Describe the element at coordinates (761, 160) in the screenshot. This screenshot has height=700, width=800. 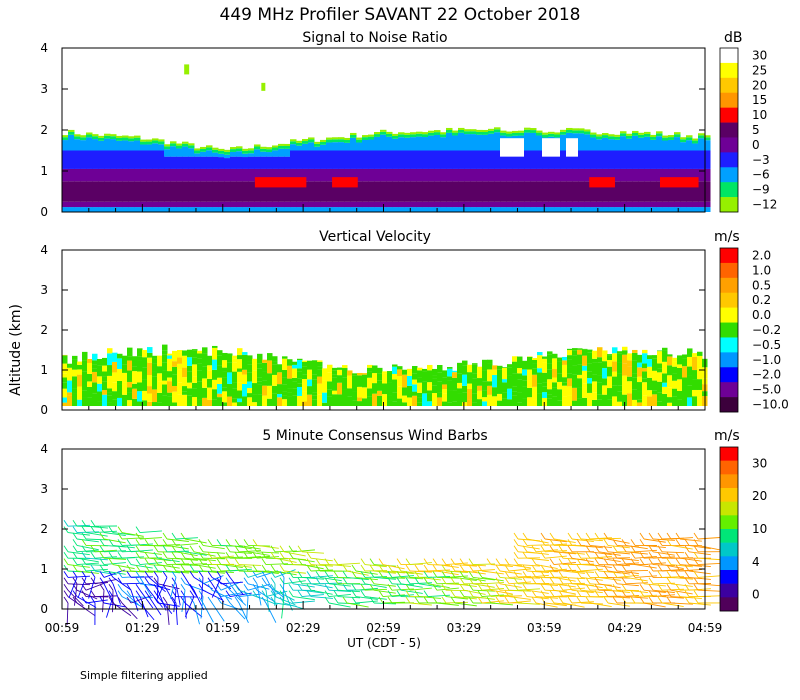
I see `colorbar-label: −3` at that location.